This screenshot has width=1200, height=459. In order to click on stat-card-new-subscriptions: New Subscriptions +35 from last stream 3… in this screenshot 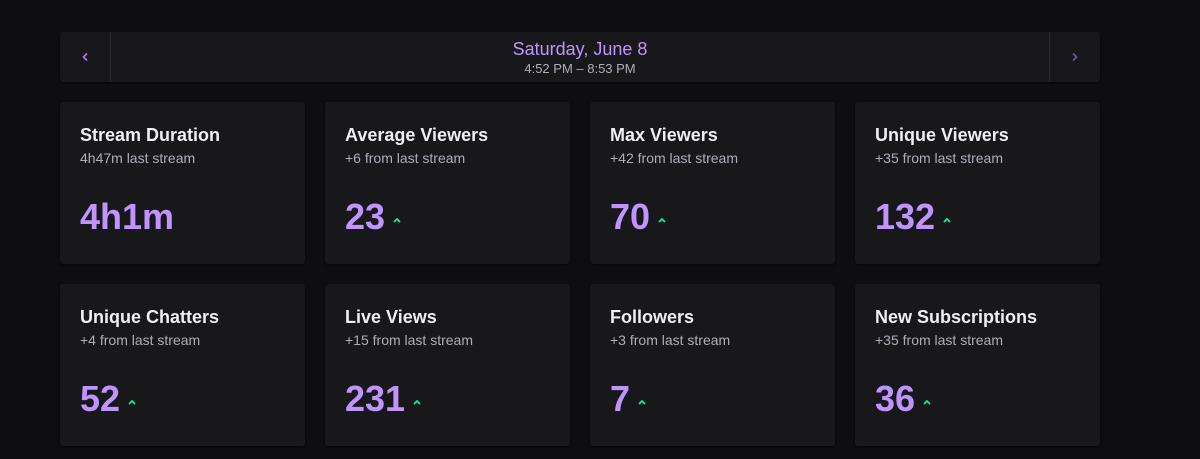, I will do `click(977, 365)`.